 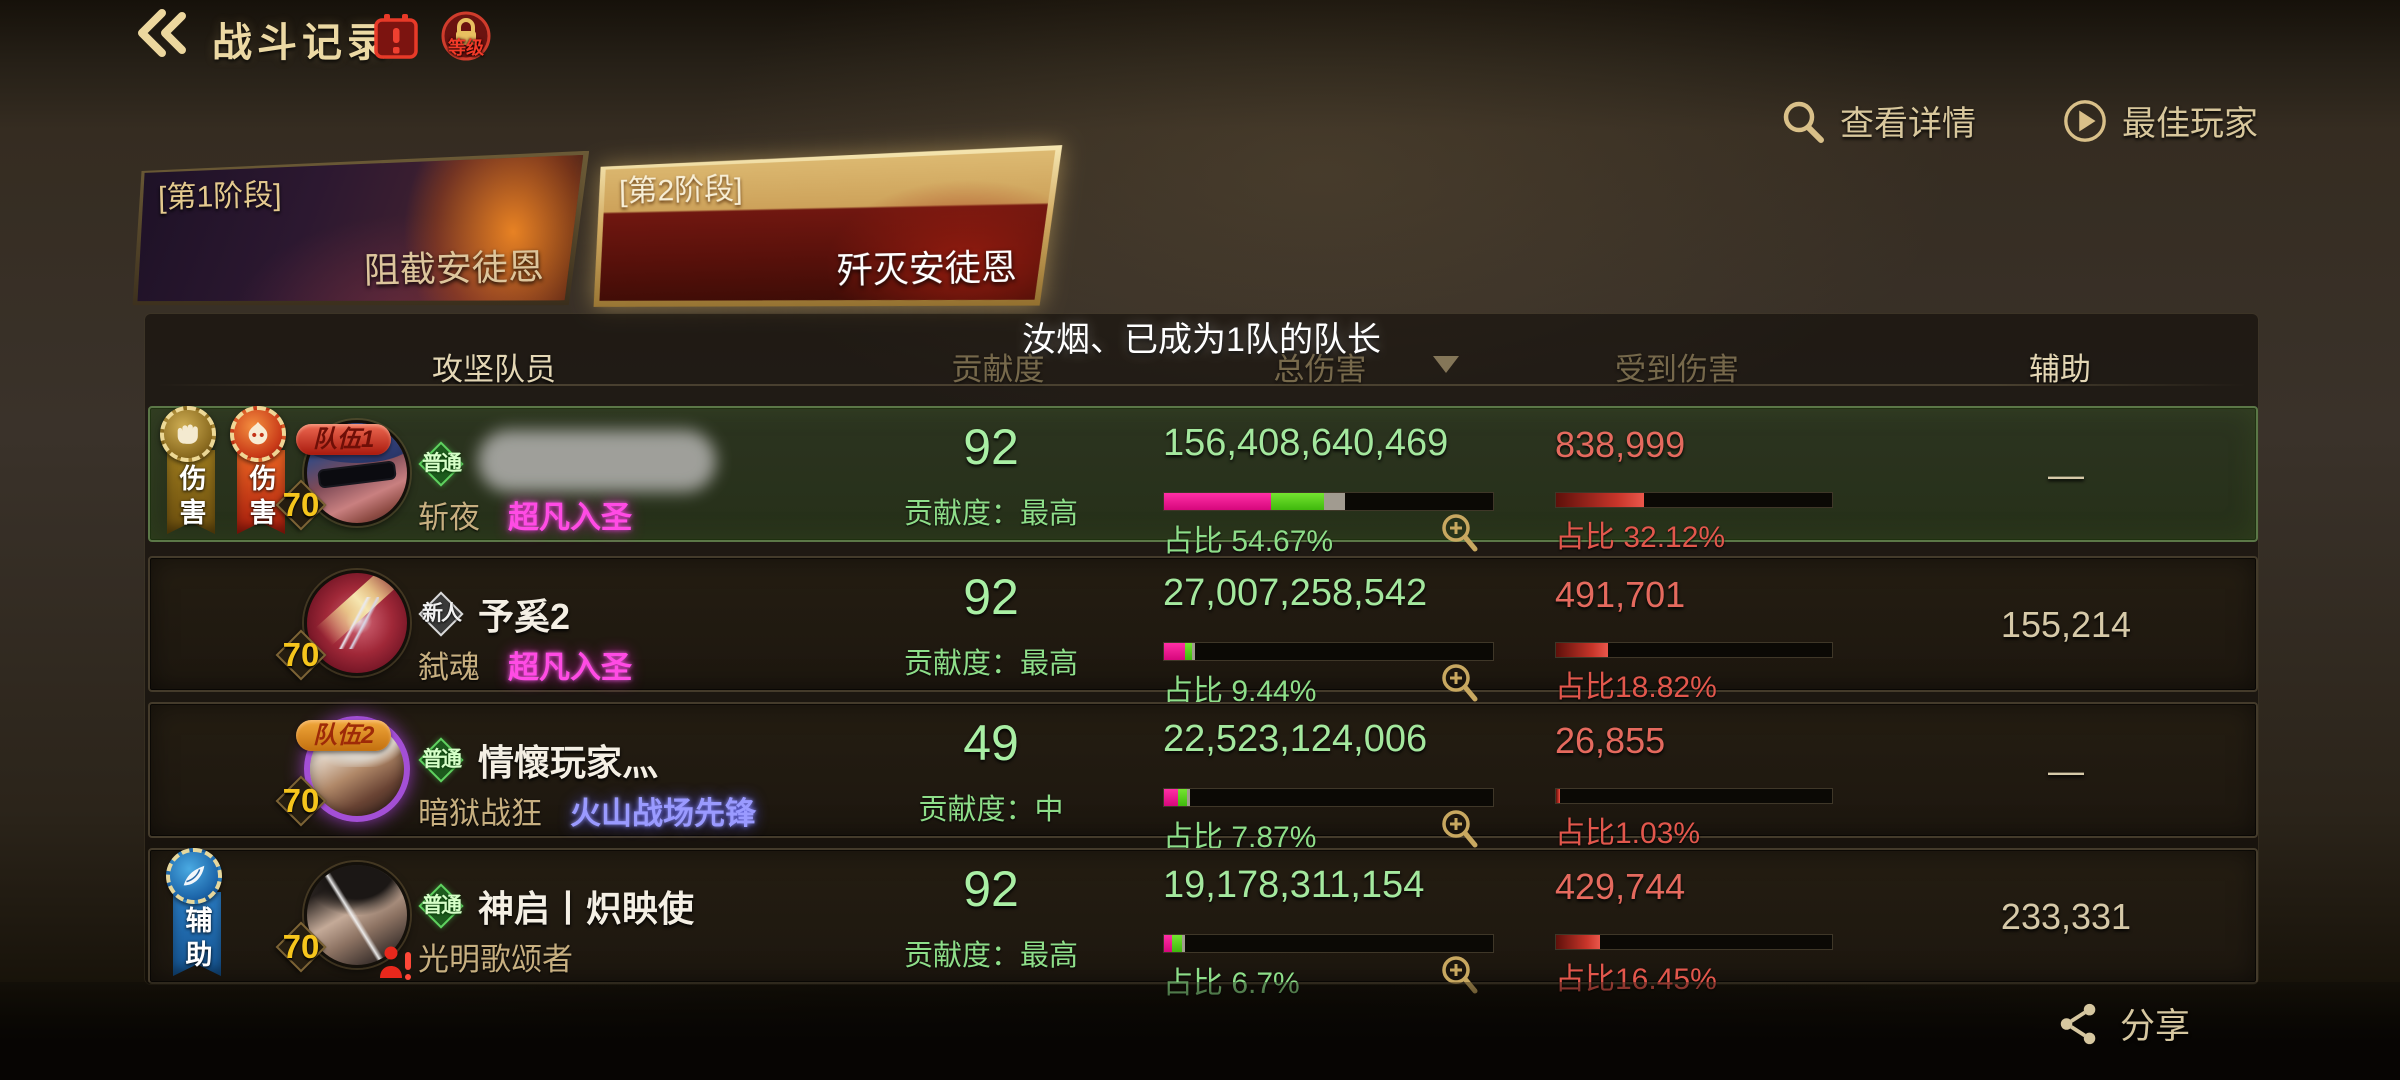 What do you see at coordinates (586, 908) in the screenshot?
I see `player-name: 神启丨炽眏使` at bounding box center [586, 908].